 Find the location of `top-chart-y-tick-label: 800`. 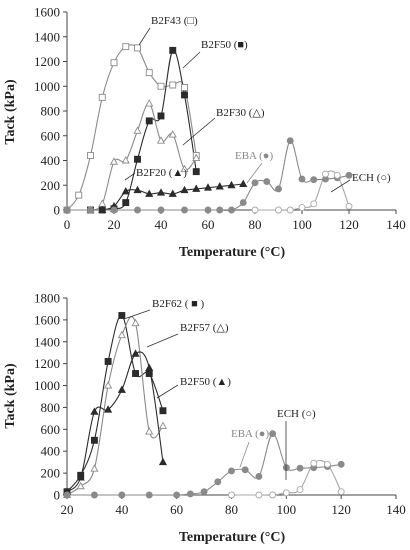

top-chart-y-tick-label: 800 is located at coordinates (51, 111).